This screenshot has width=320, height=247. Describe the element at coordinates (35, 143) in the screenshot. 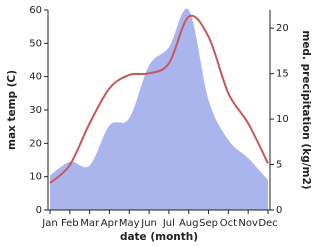

I see `y-tick-label: 20` at that location.